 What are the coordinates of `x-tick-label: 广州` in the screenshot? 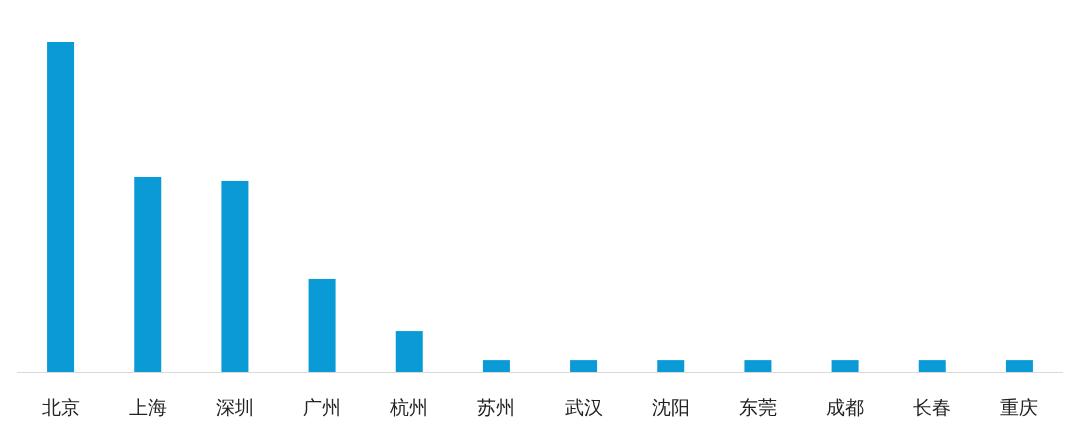 It's located at (322, 407).